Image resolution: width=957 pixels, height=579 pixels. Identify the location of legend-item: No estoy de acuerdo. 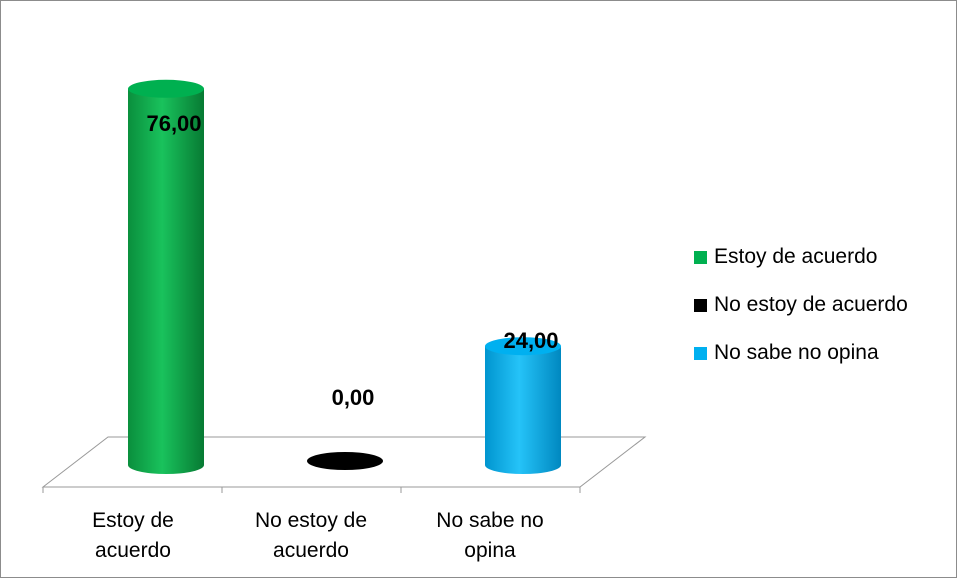
(801, 305).